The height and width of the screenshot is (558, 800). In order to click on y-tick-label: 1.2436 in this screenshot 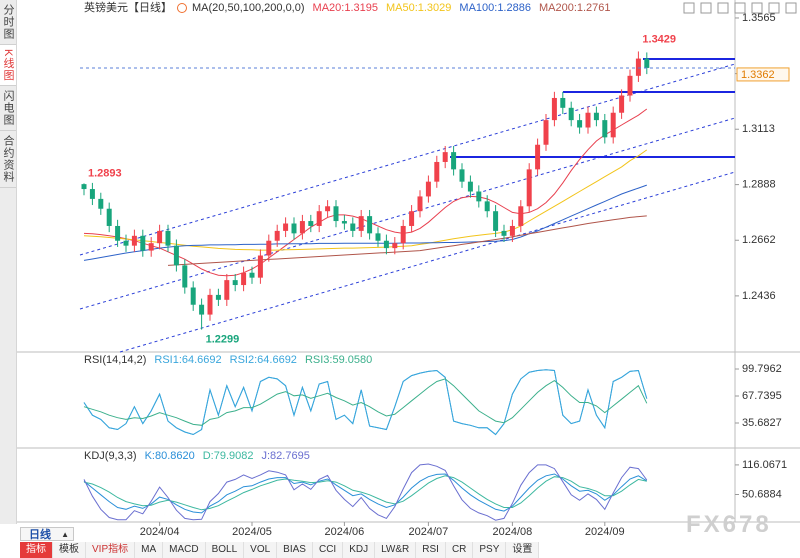, I will do `click(759, 296)`.